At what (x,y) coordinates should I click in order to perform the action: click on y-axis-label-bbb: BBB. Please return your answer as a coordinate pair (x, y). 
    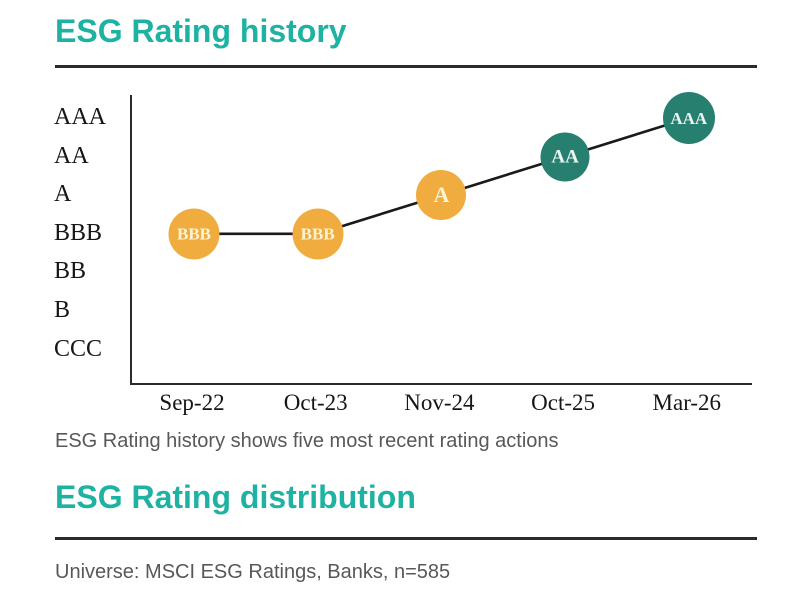
    Looking at the image, I should click on (78, 232).